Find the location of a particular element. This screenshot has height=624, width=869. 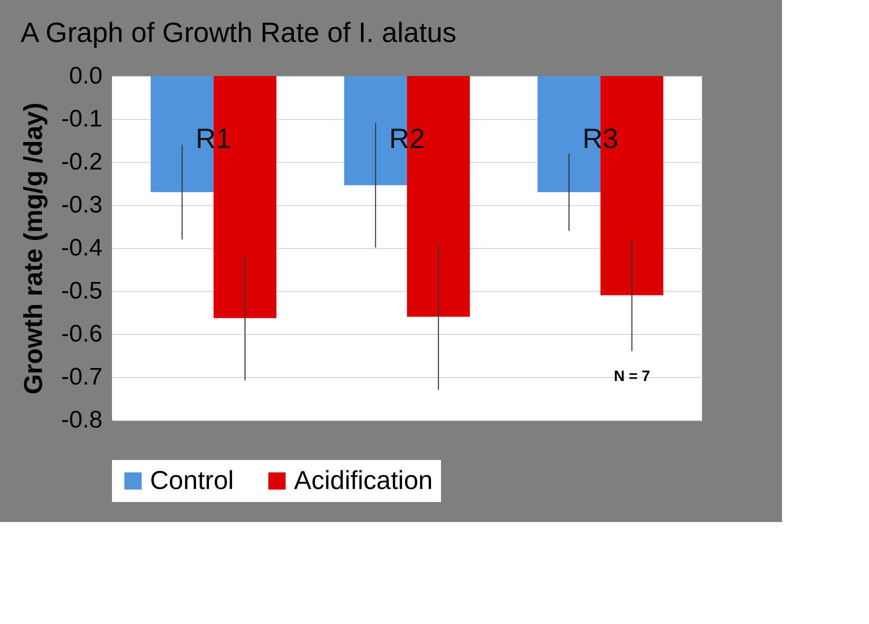

legend-label: Acidification is located at coordinates (363, 480).